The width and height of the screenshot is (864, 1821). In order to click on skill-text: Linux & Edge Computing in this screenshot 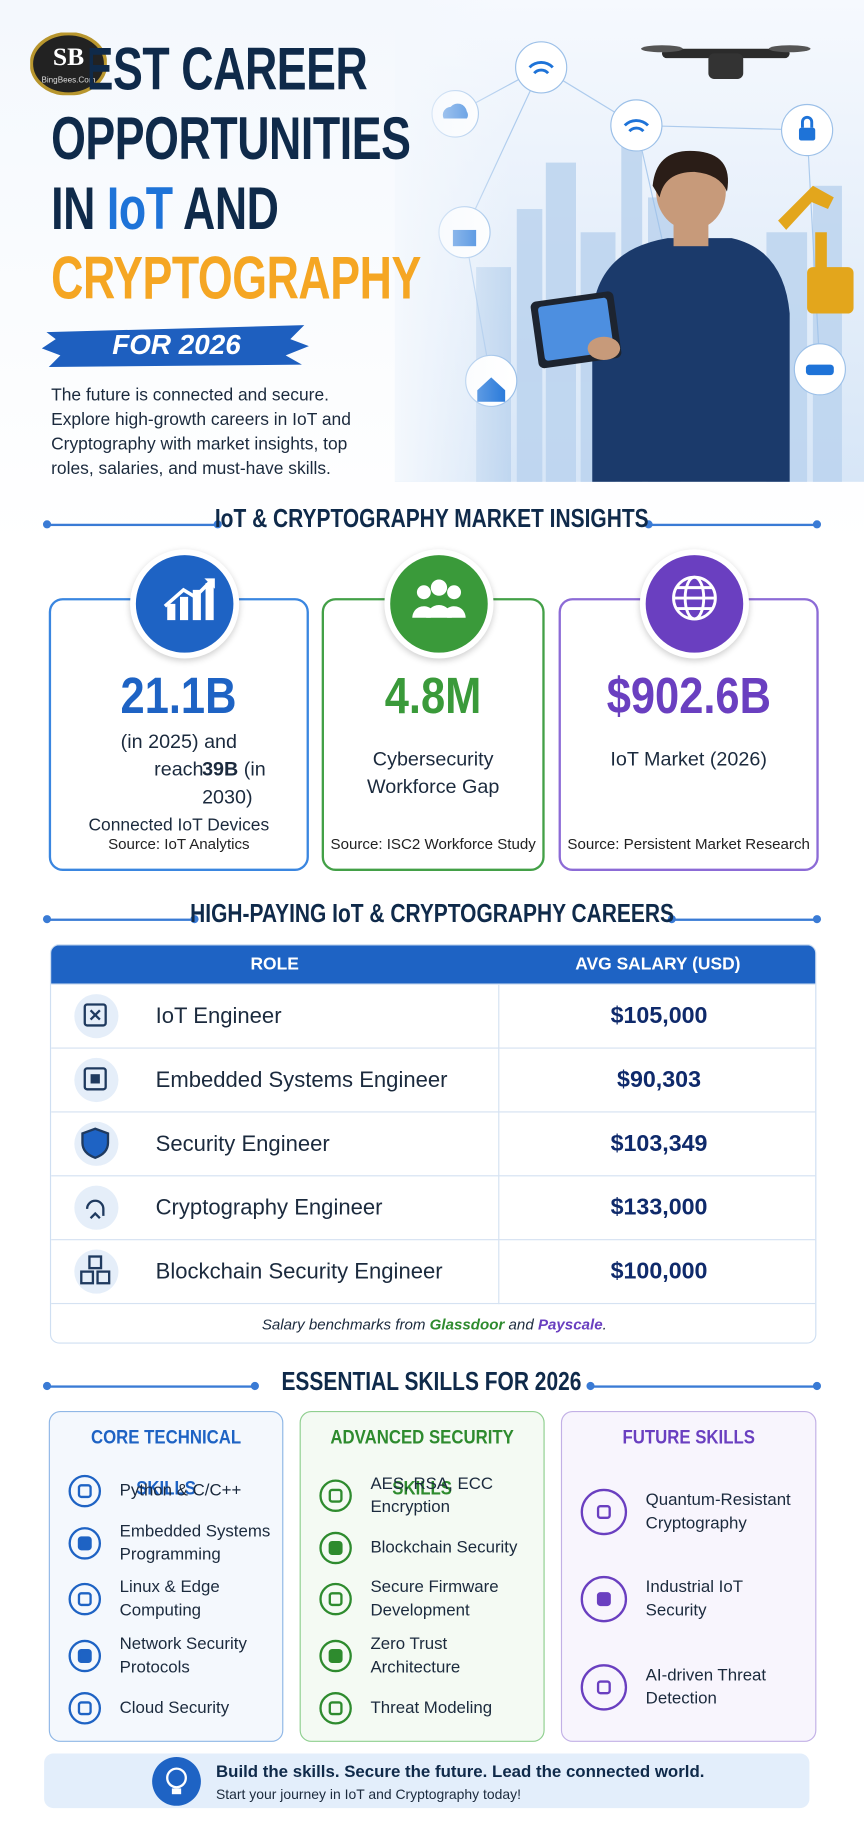, I will do `click(169, 1599)`.